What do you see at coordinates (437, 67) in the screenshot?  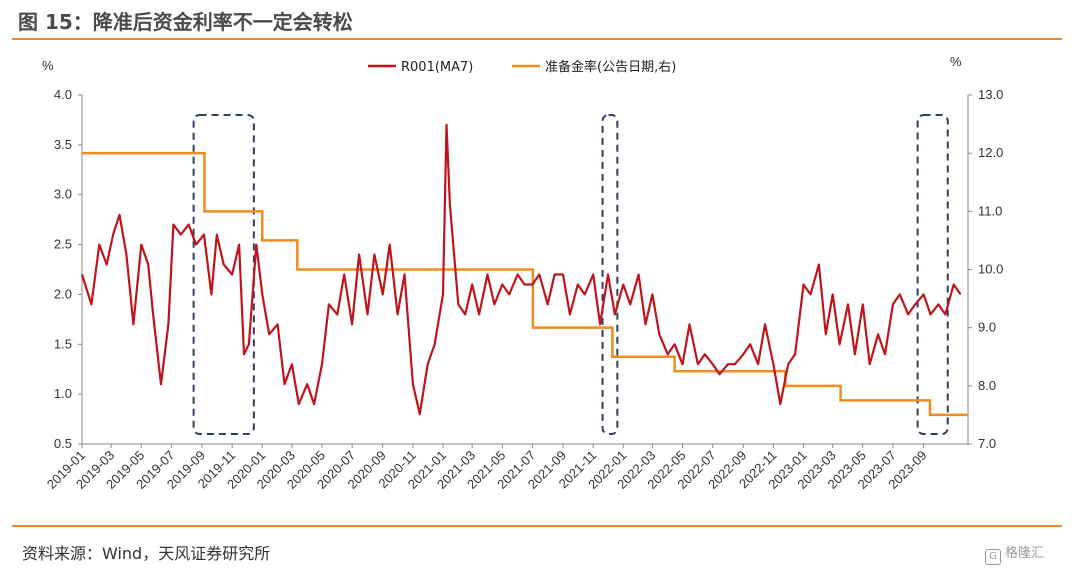 I see `legend-label-r001: R001(MA7)` at bounding box center [437, 67].